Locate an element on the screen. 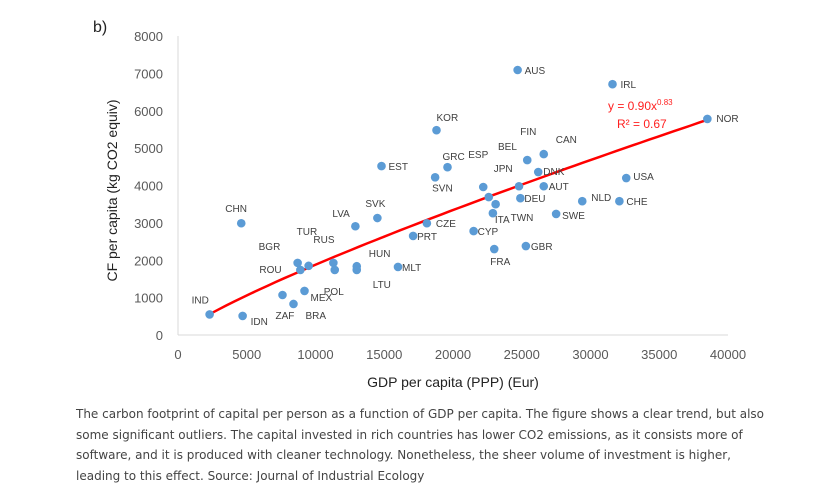 The width and height of the screenshot is (817, 499). data-point-cze is located at coordinates (427, 223).